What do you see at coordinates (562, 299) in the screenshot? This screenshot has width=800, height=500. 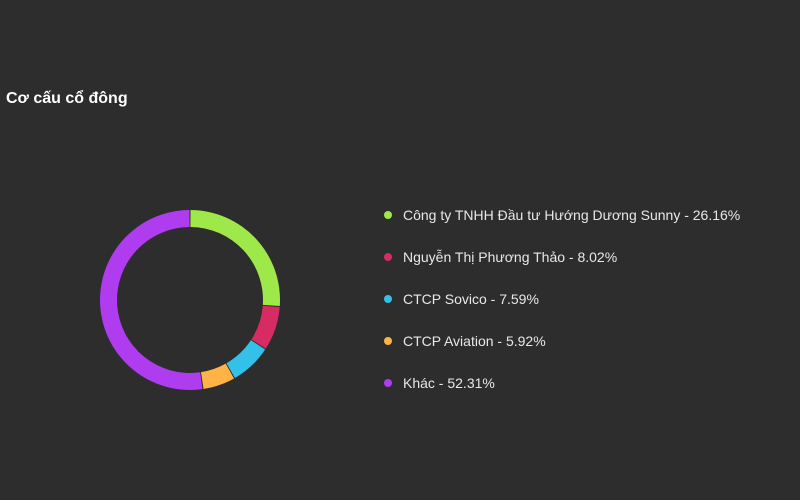 I see `legend-item: CTCP Sovico - 7.59%` at bounding box center [562, 299].